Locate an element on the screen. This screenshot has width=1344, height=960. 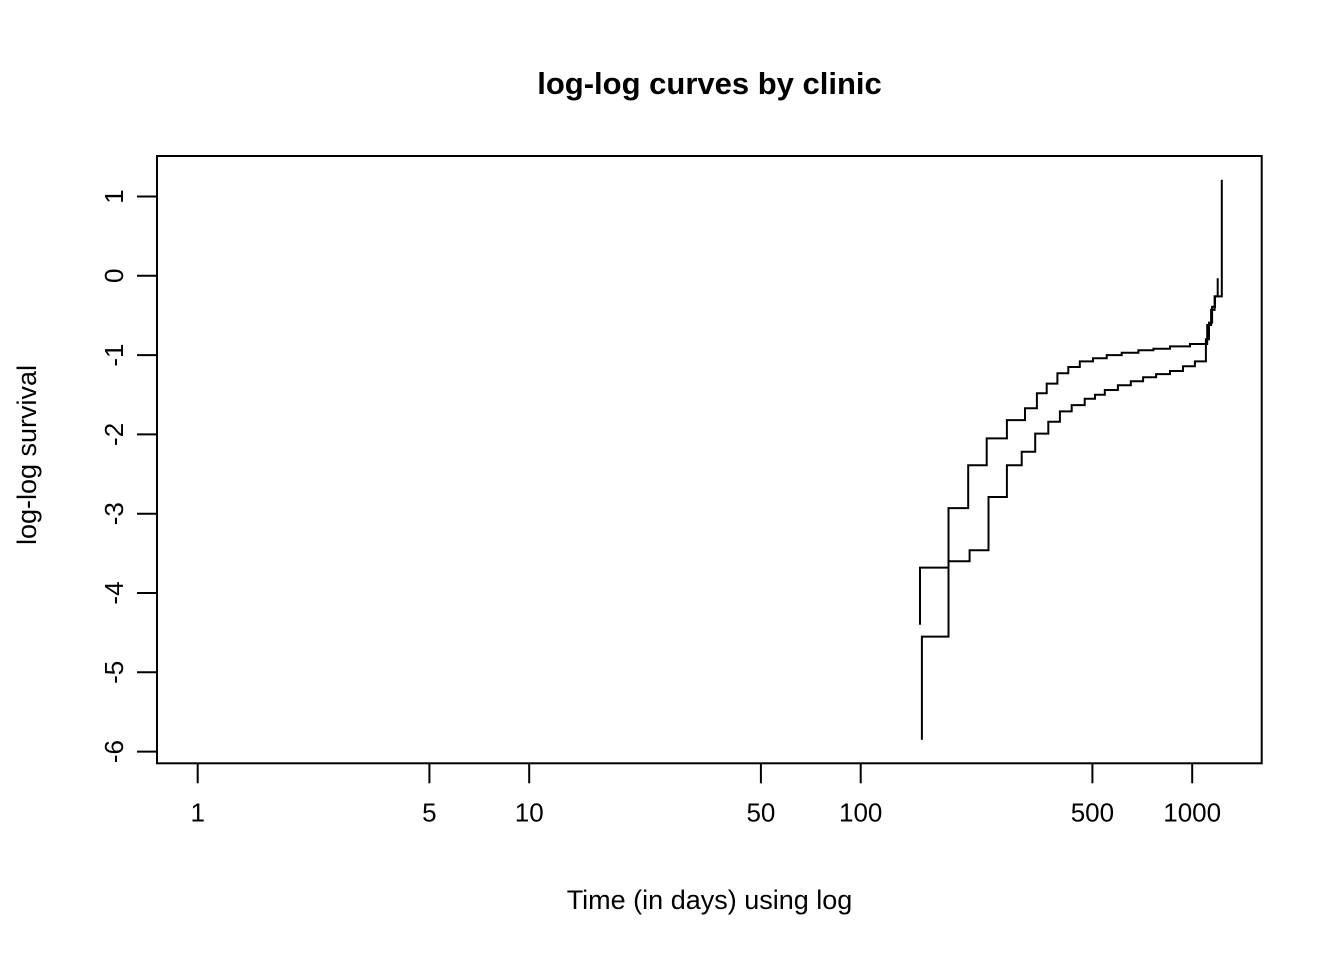
x-tick-label: 50 is located at coordinates (760, 812).